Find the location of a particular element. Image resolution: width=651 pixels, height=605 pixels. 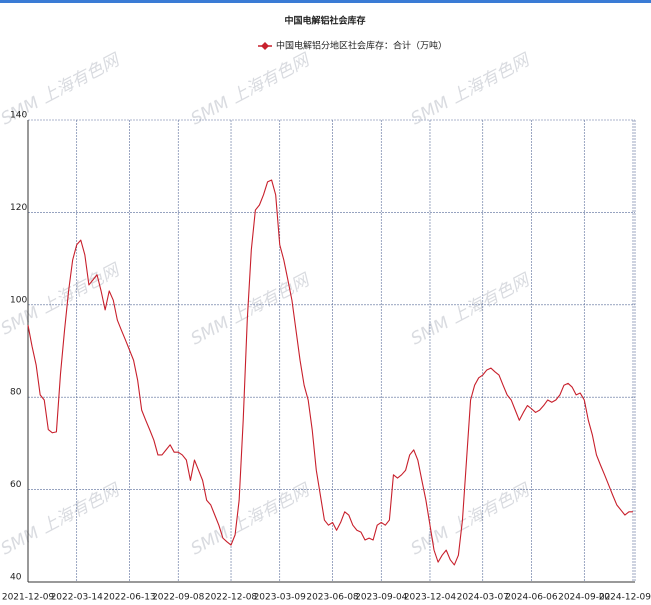

x-tick-label: 2024-12-09 is located at coordinates (625, 598).